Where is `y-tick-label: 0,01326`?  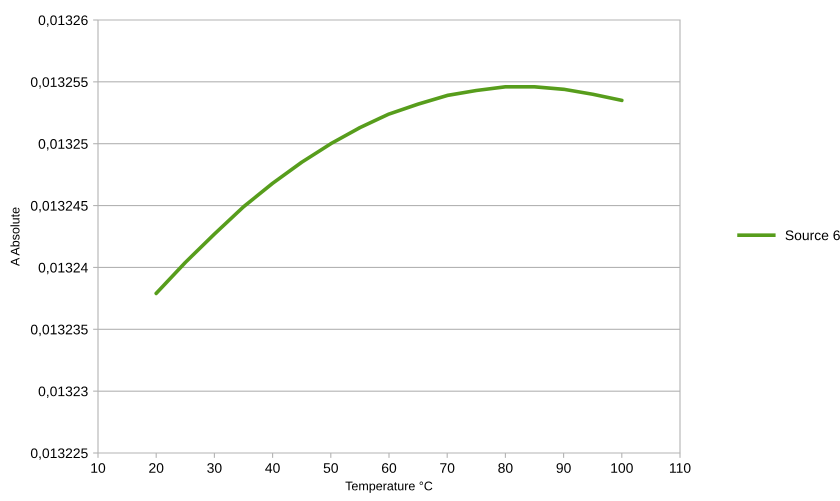 y-tick-label: 0,01326 is located at coordinates (63, 21).